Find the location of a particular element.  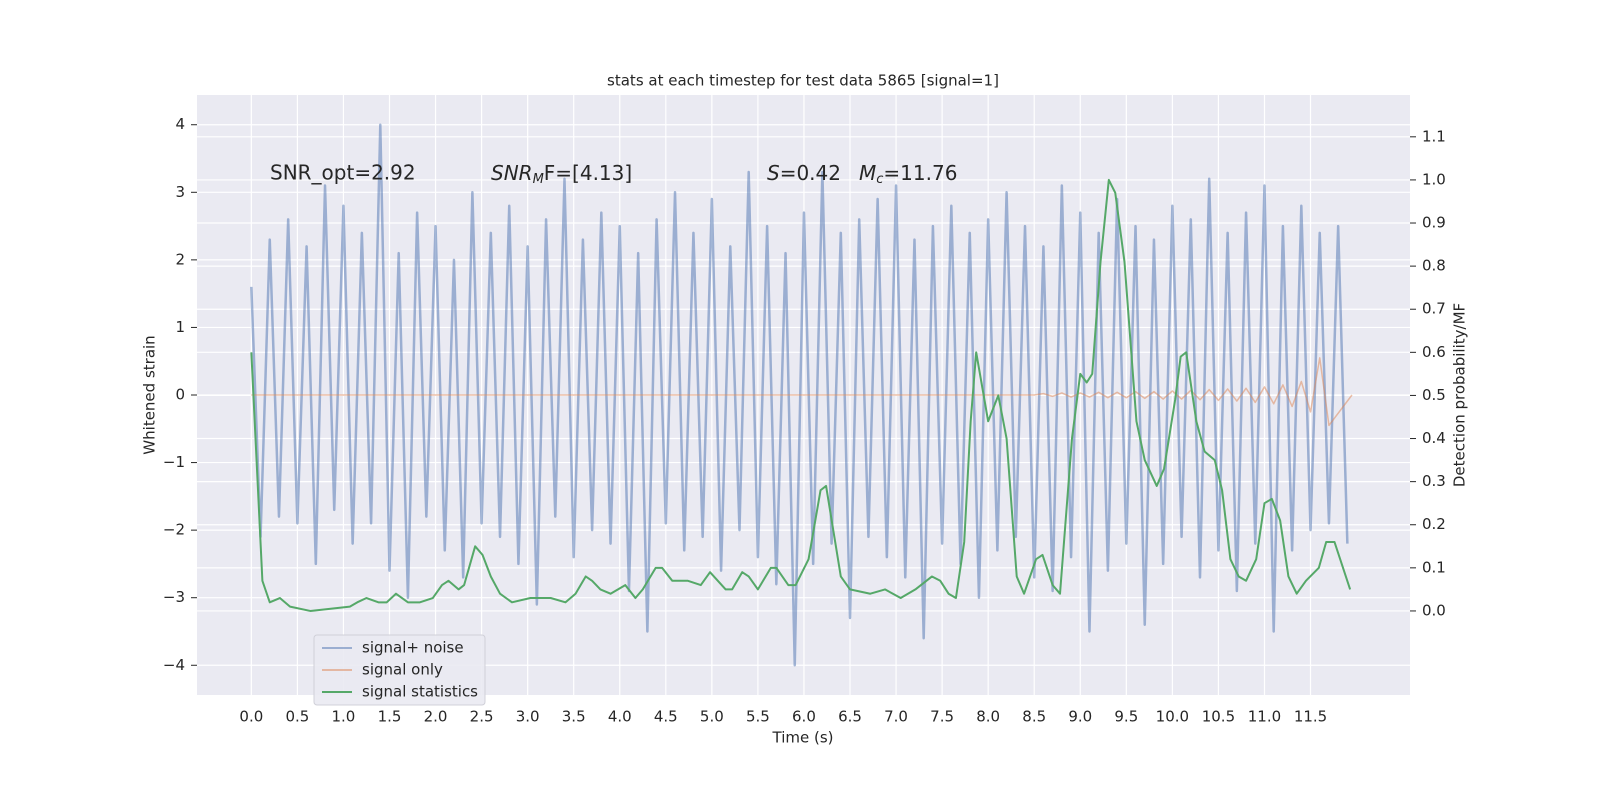

y2-tick-label: 0.9 is located at coordinates (1434, 223).